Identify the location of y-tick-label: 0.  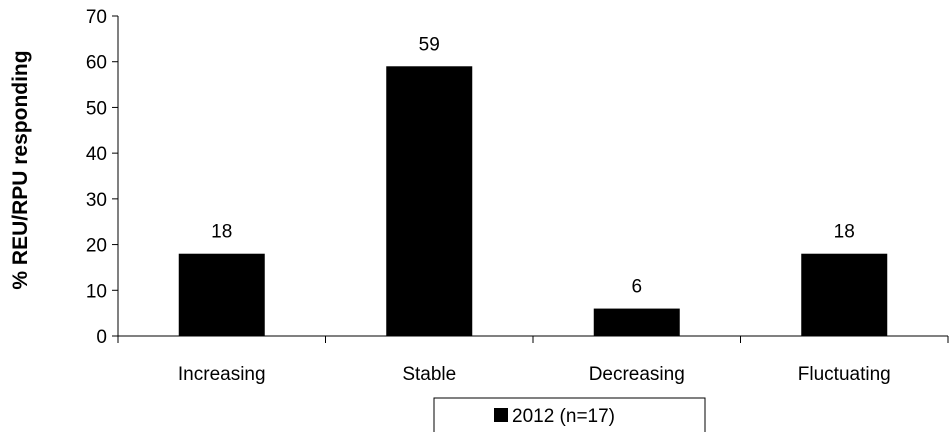
(101, 337).